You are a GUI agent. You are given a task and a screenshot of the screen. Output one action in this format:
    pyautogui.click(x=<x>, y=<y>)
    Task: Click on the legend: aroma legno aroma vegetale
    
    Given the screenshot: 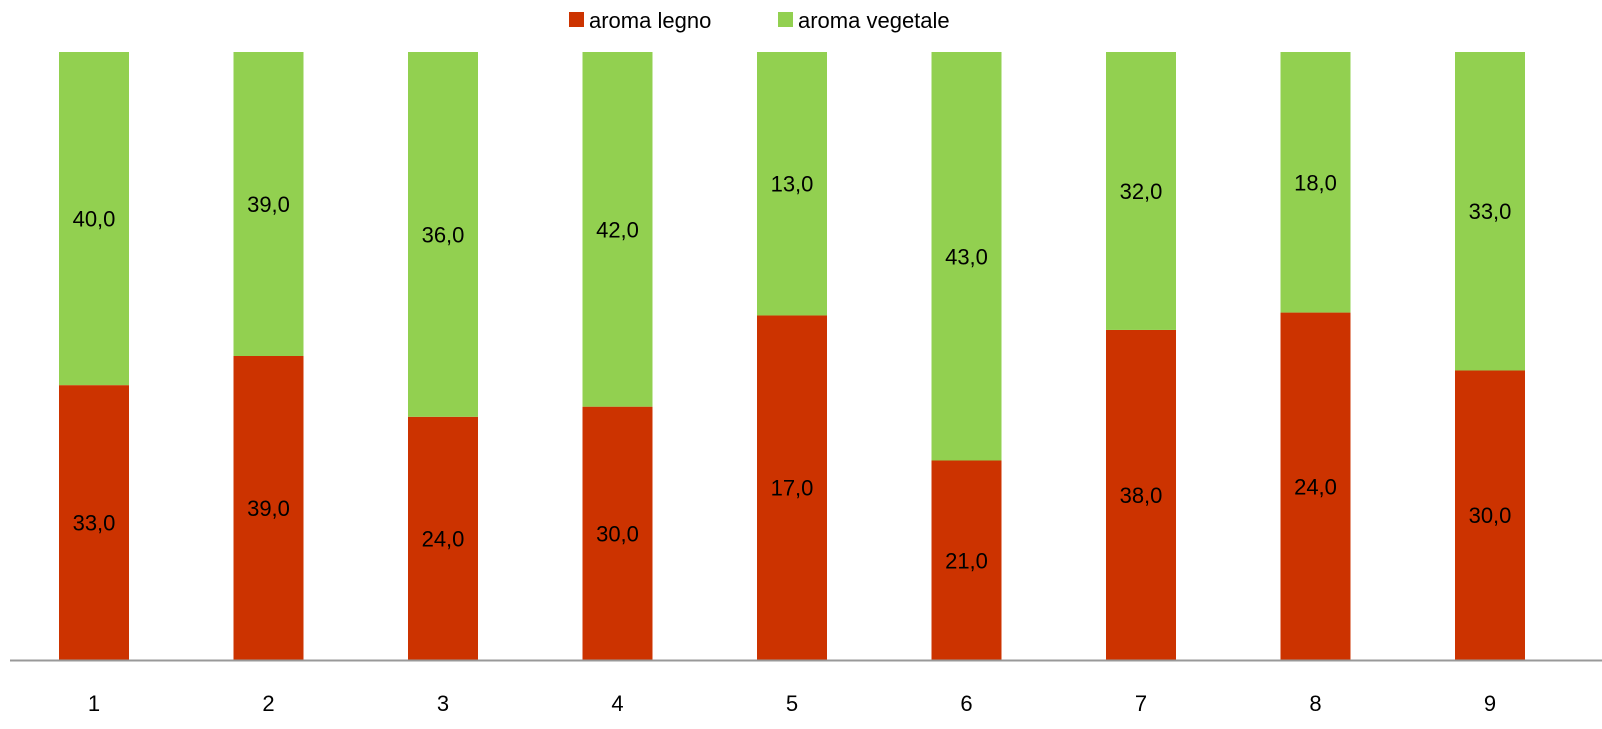 What is the action you would take?
    pyautogui.click(x=759, y=20)
    